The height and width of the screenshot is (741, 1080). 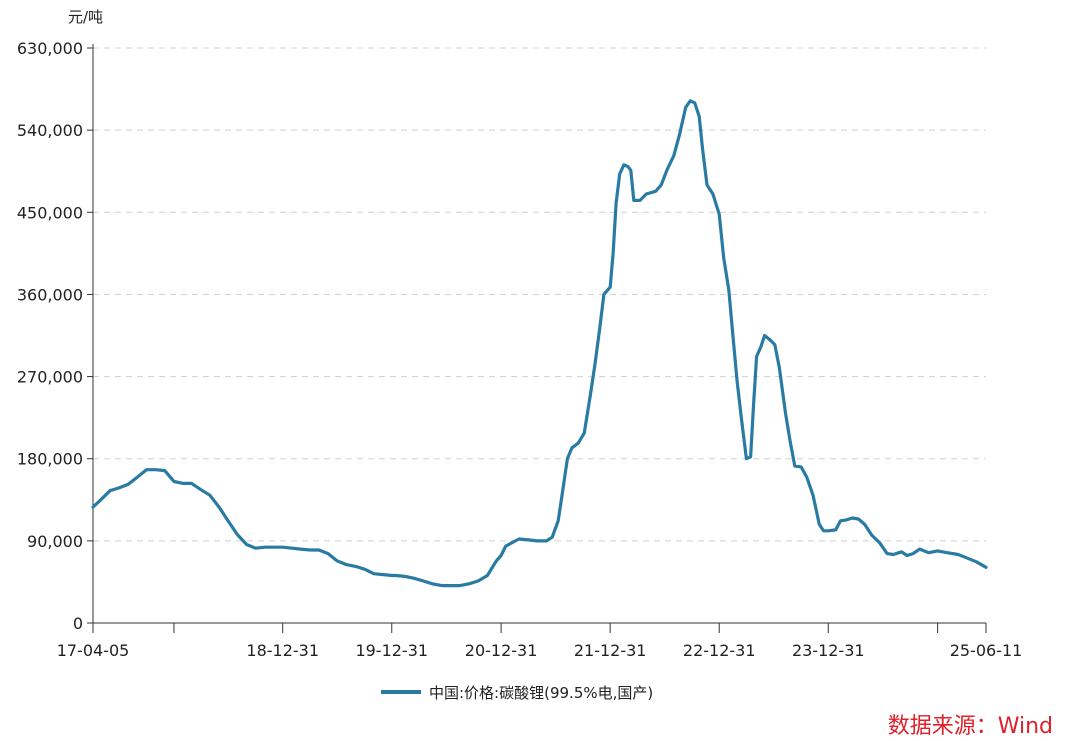 What do you see at coordinates (93, 650) in the screenshot?
I see `x-tick-label: 17-04-05` at bounding box center [93, 650].